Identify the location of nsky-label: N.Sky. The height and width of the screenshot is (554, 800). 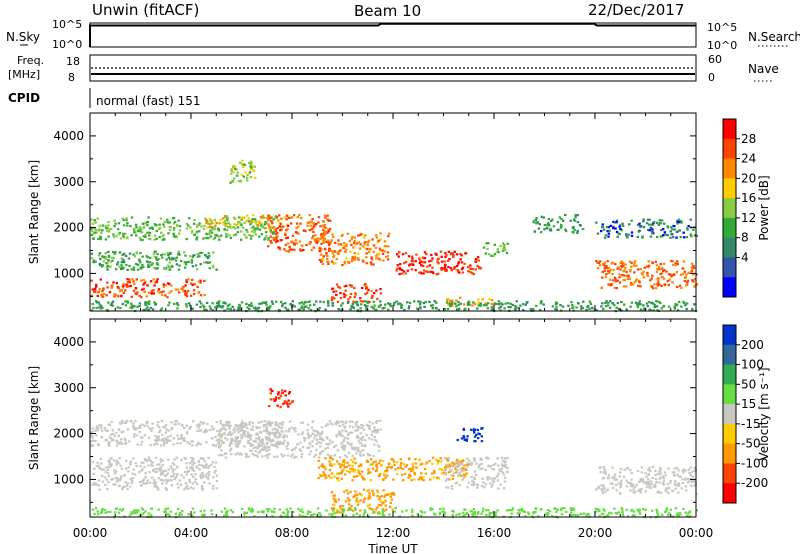
(23, 37).